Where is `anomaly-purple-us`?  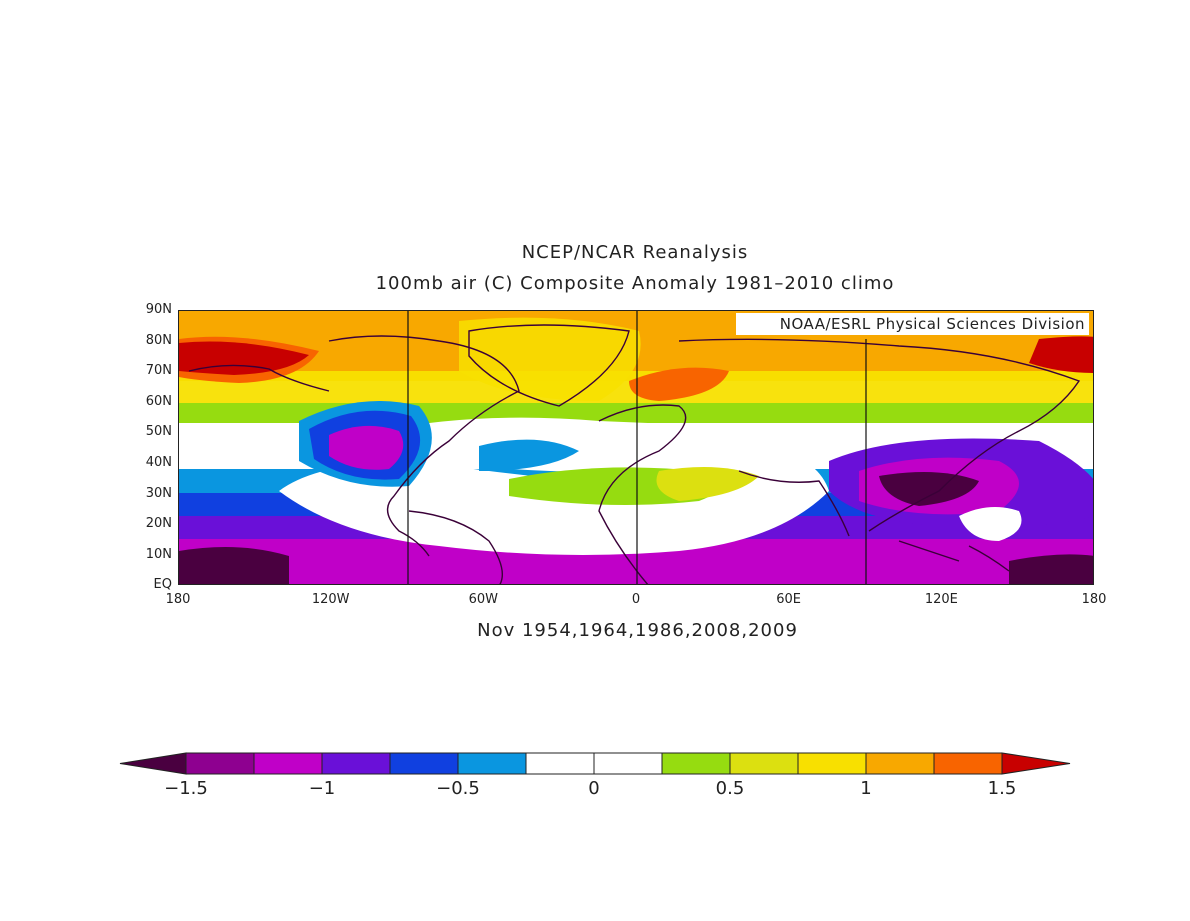
anomaly-purple-us is located at coordinates (366, 447).